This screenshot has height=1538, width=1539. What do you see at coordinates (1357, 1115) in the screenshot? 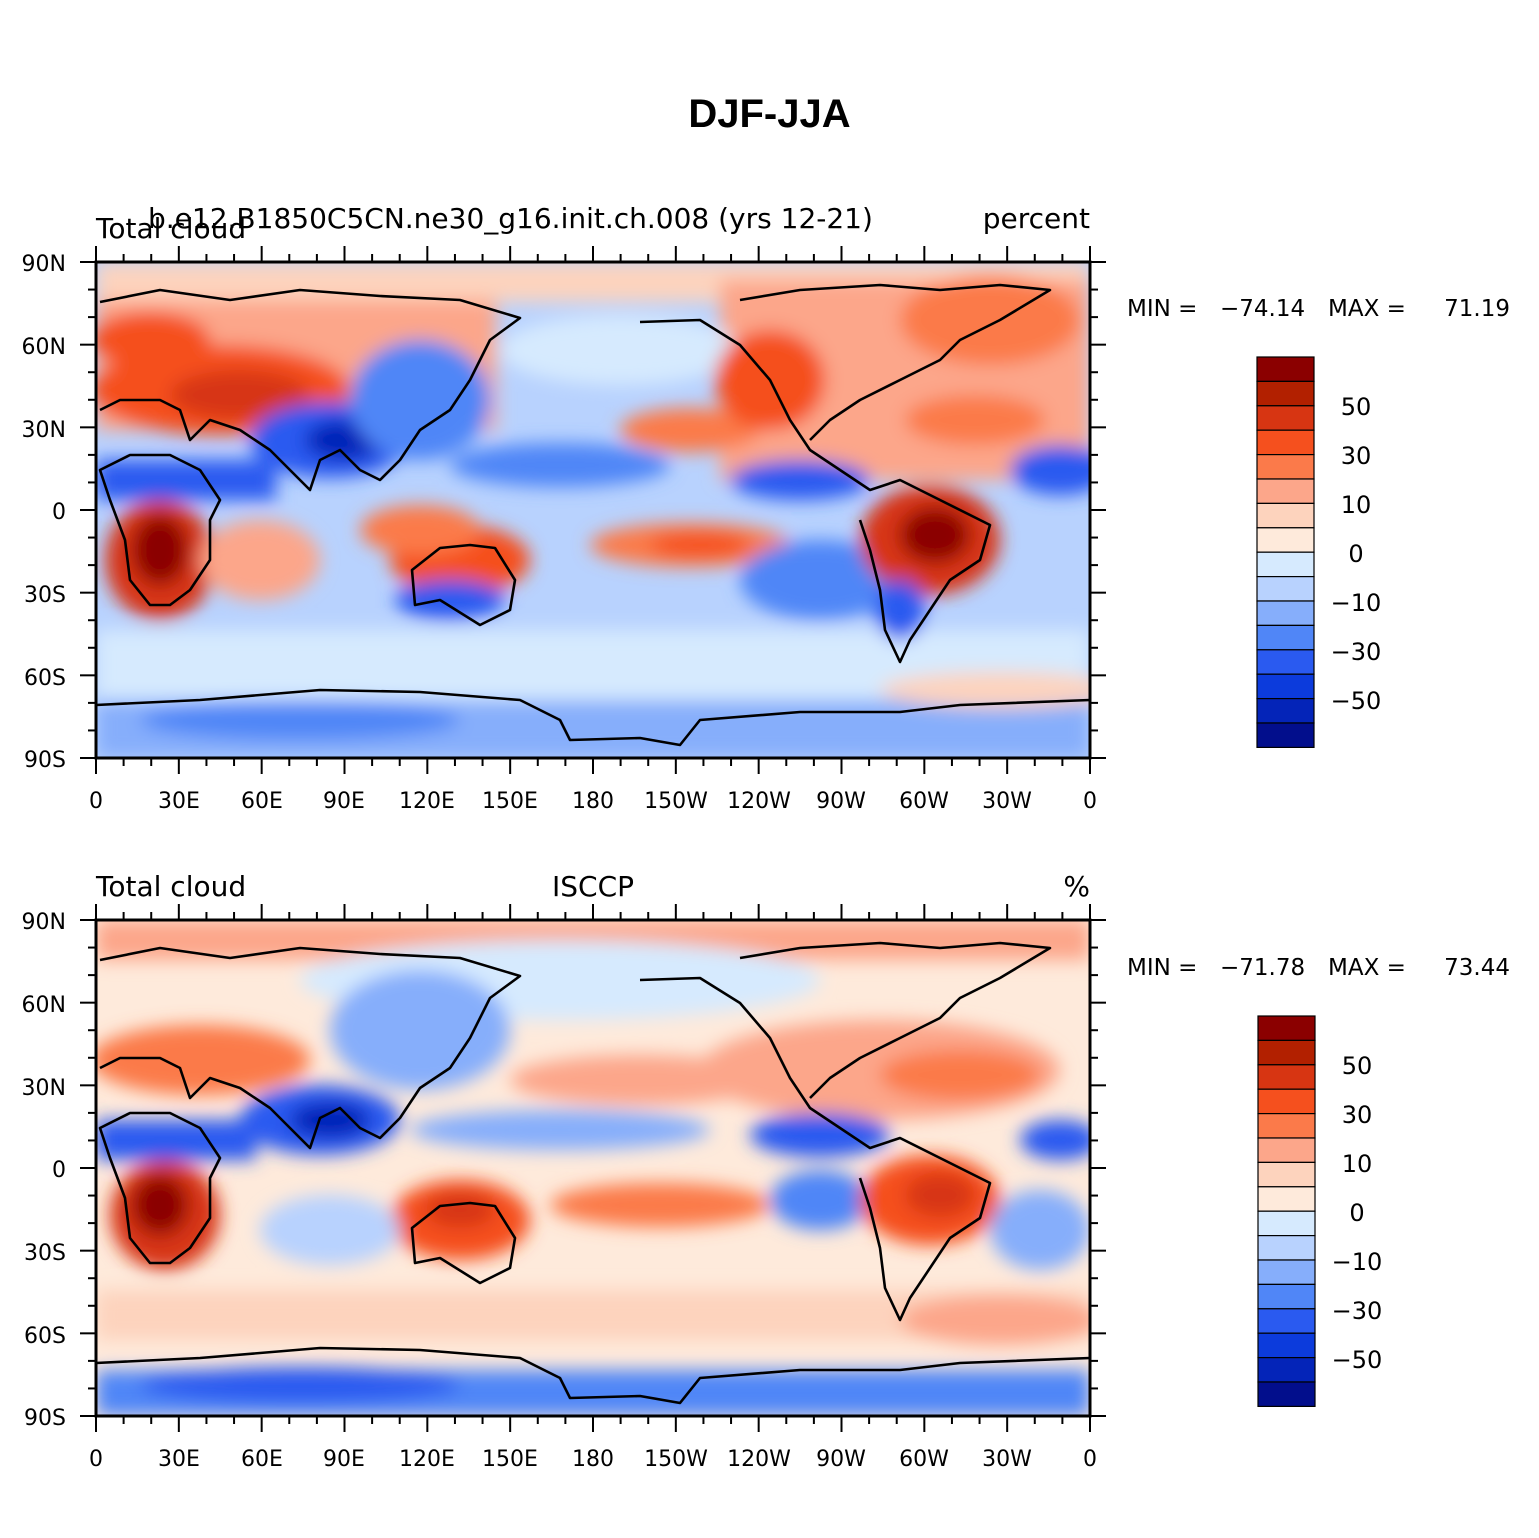
I see `colorbar-label: 30` at bounding box center [1357, 1115].